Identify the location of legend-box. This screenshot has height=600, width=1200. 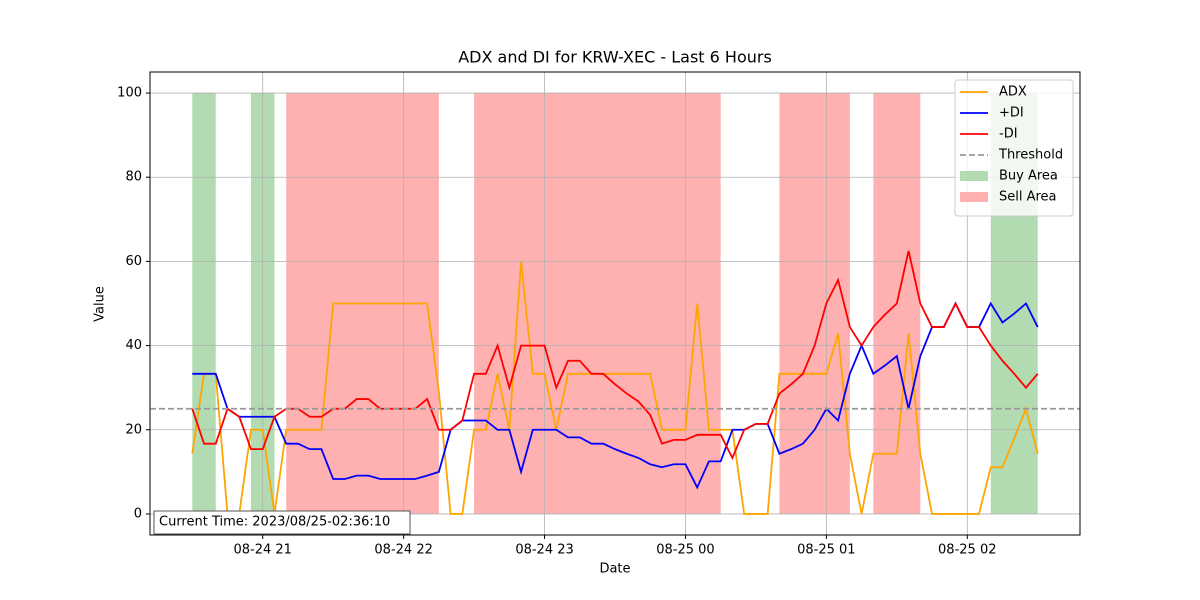
(1014, 148).